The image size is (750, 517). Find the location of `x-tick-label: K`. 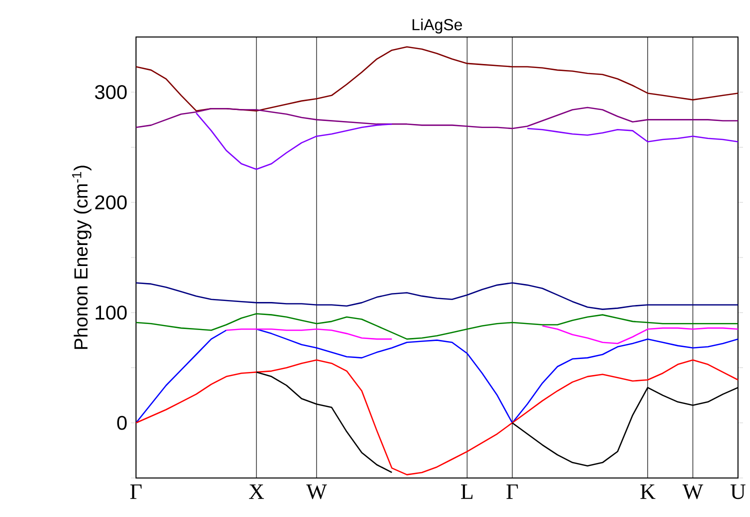

x-tick-label: K is located at coordinates (648, 491).